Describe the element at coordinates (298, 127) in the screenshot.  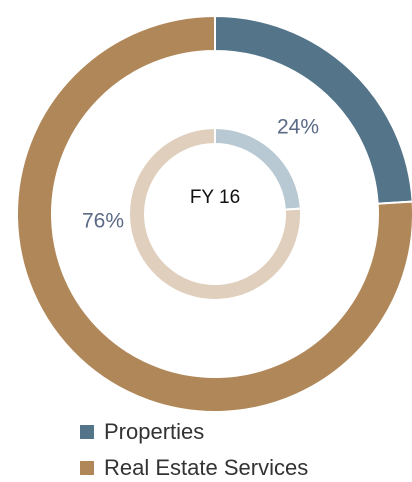
I see `value-label: 24%` at that location.